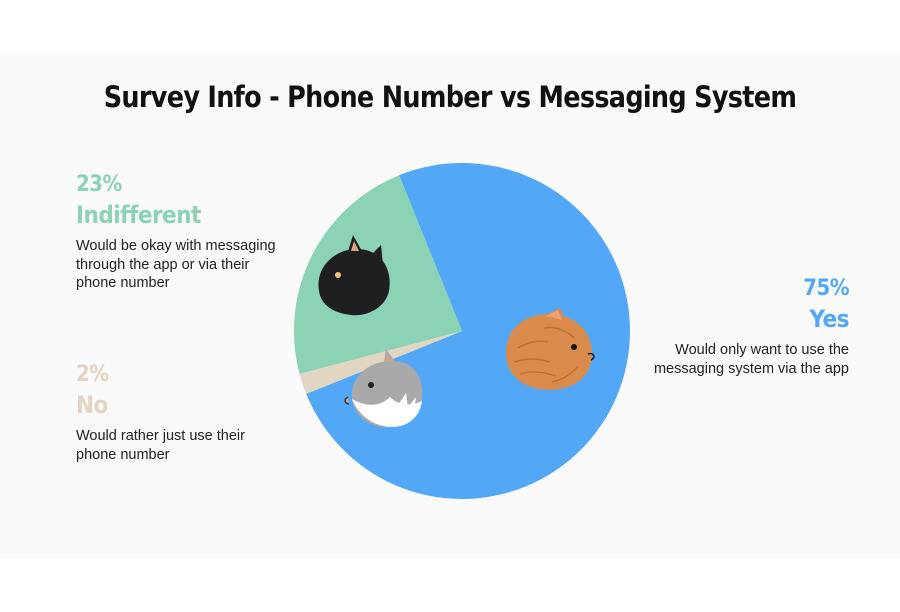 The height and width of the screenshot is (612, 900). What do you see at coordinates (826, 288) in the screenshot?
I see `yes-percent: 75%` at bounding box center [826, 288].